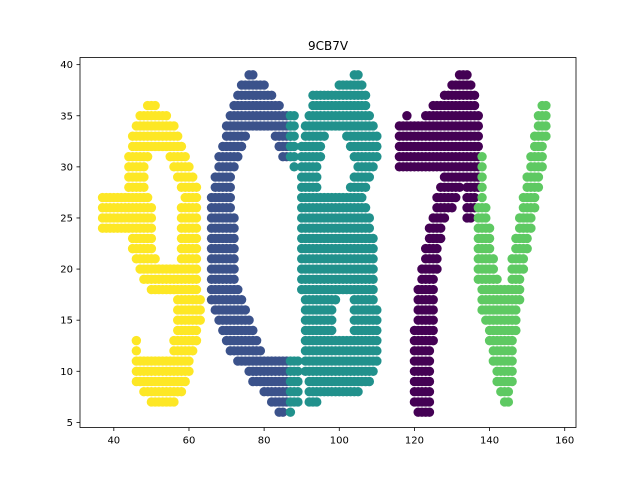  I want to click on x-tick-label: 120, so click(414, 441).